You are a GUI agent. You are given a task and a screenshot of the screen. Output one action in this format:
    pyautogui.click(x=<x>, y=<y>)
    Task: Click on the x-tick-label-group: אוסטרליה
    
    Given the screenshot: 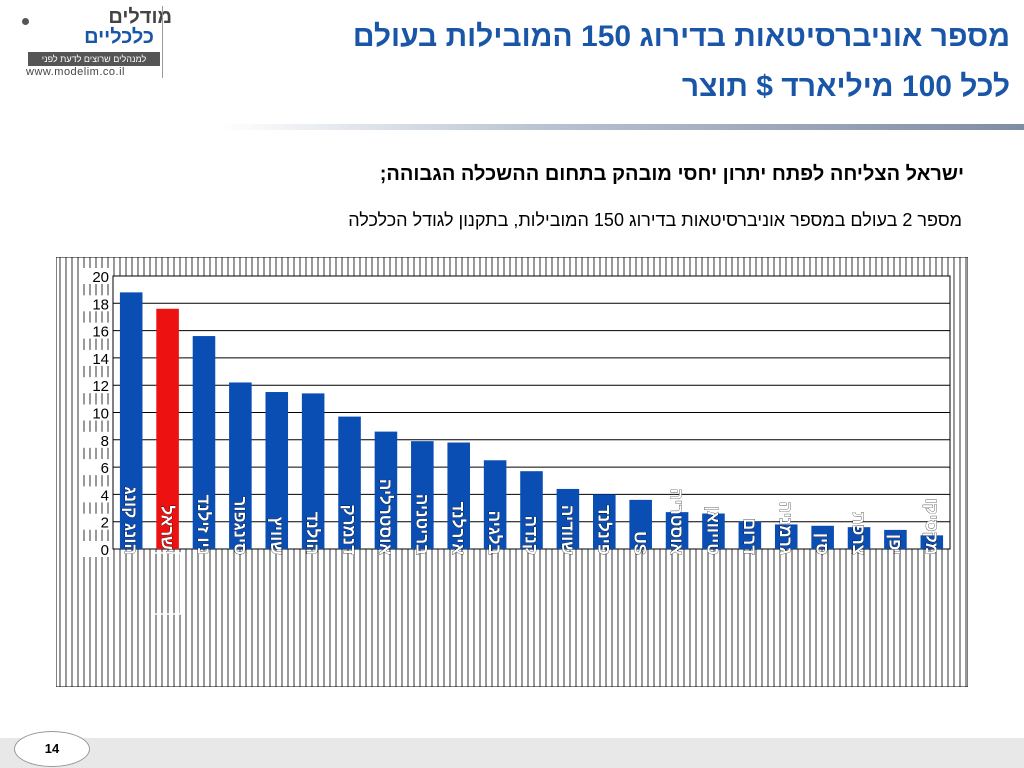 What is the action you would take?
    pyautogui.click(x=386, y=517)
    